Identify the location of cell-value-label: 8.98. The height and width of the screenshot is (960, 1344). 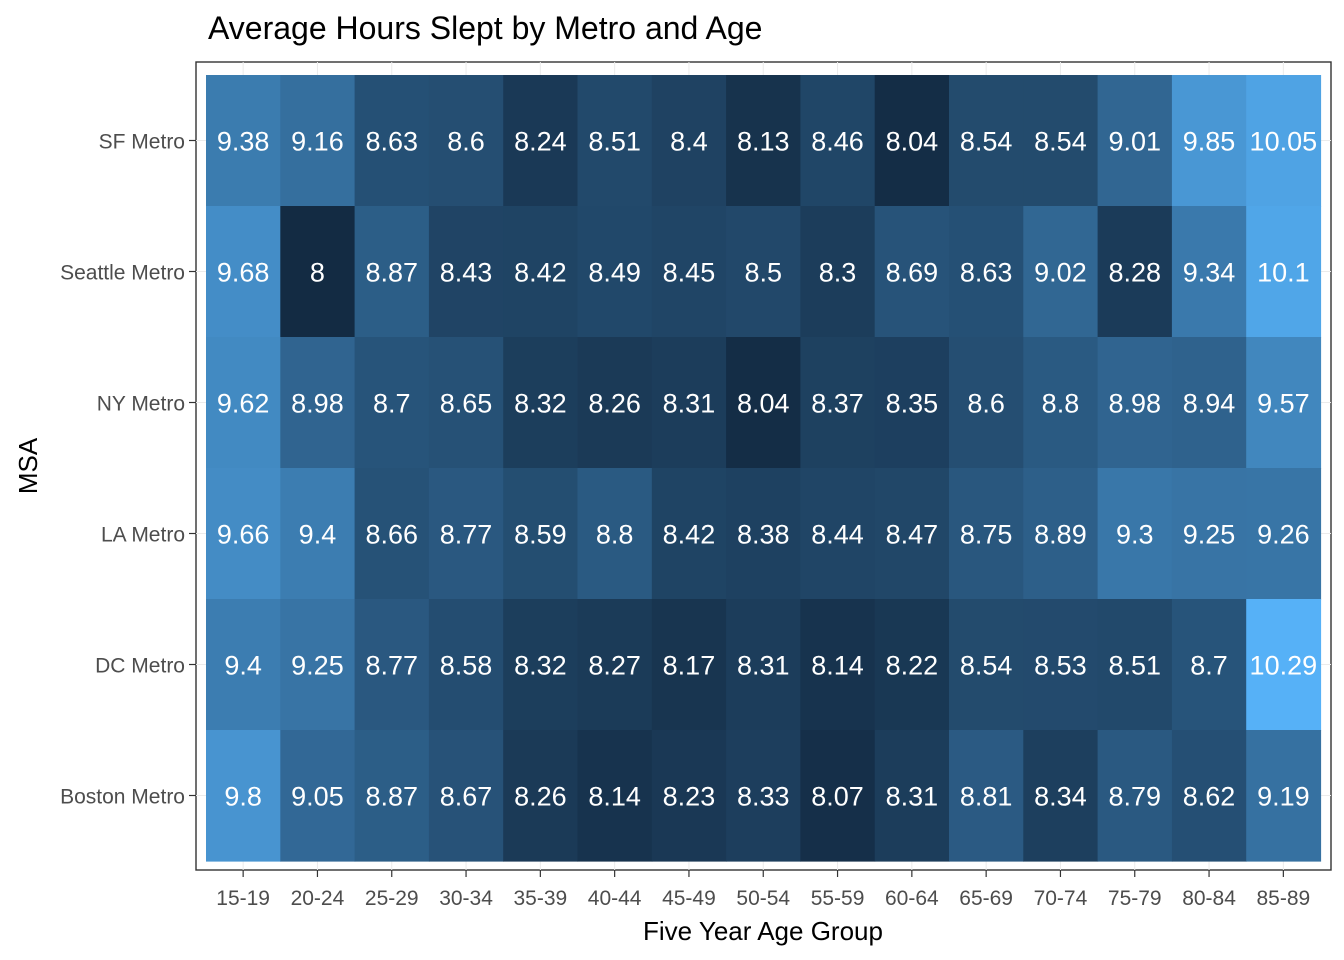
(1134, 404).